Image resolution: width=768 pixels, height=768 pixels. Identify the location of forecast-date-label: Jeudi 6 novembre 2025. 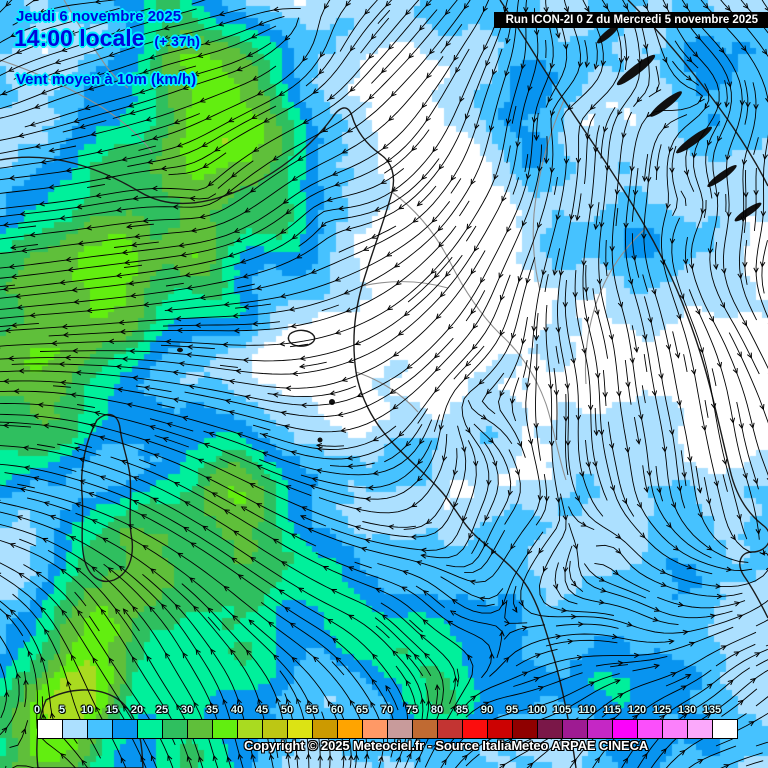
(99, 16).